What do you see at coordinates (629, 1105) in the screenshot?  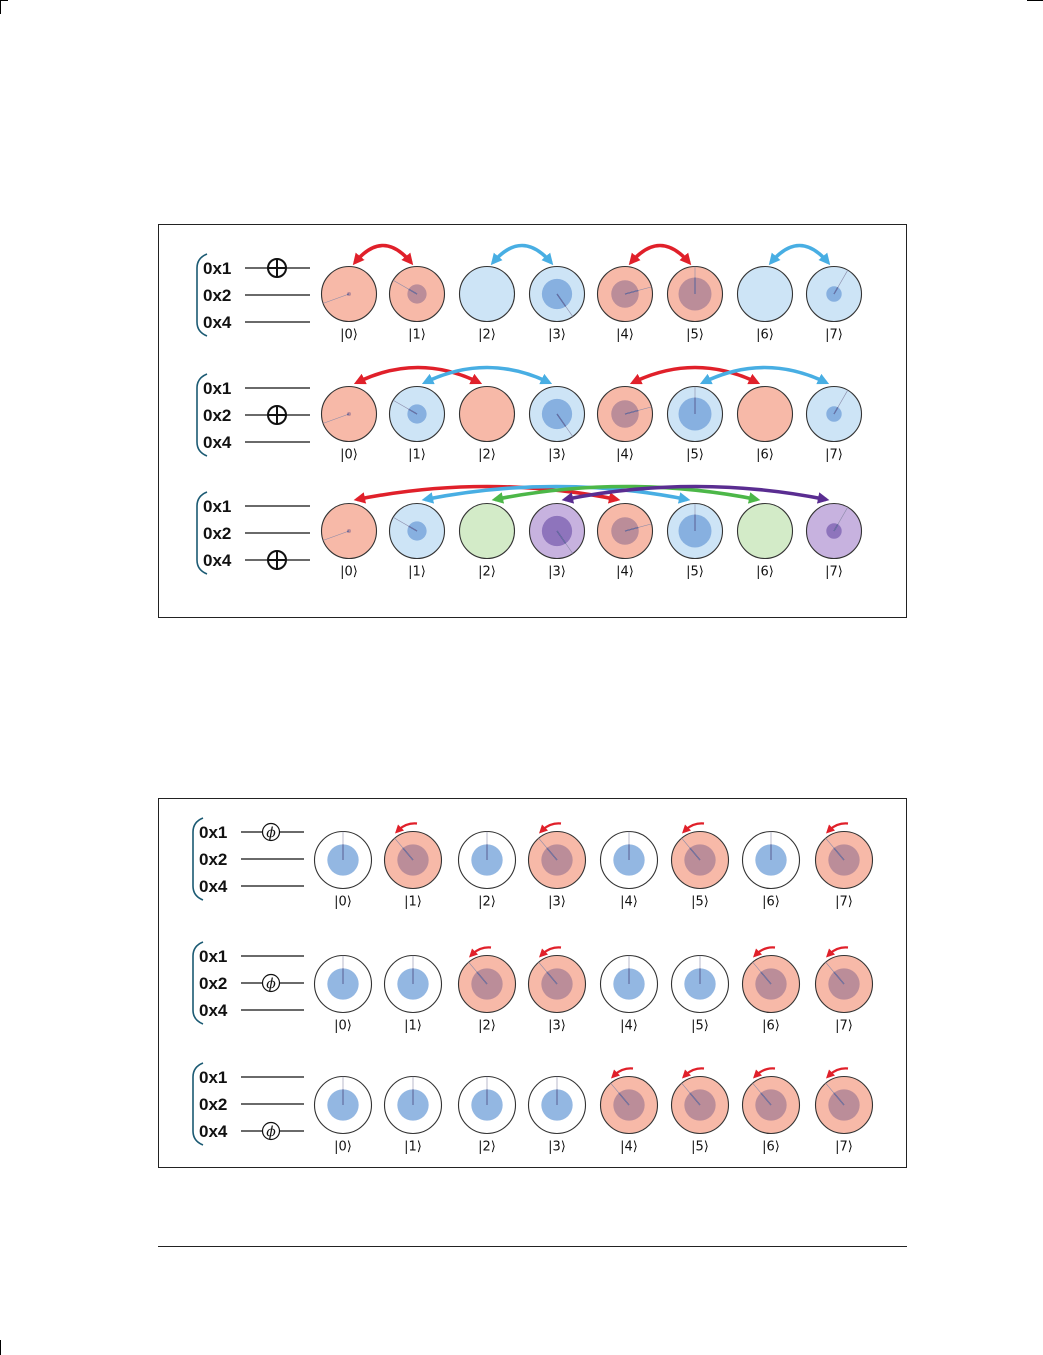 I see `amplitude-disc` at bounding box center [629, 1105].